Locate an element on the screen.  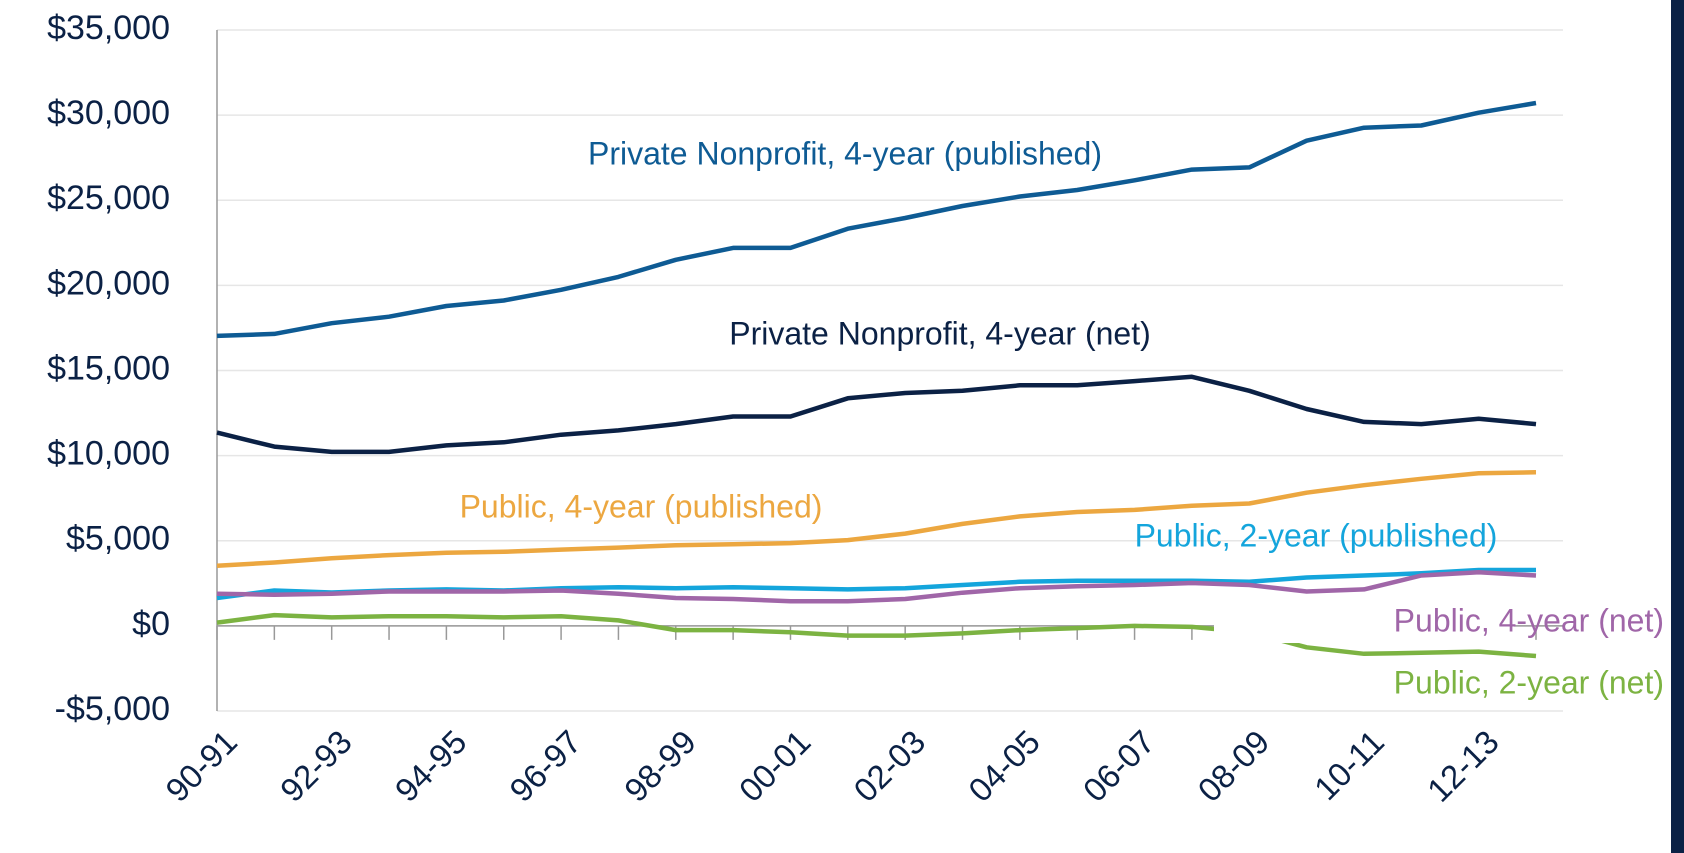
y-tick-label: $20,000 is located at coordinates (108, 283).